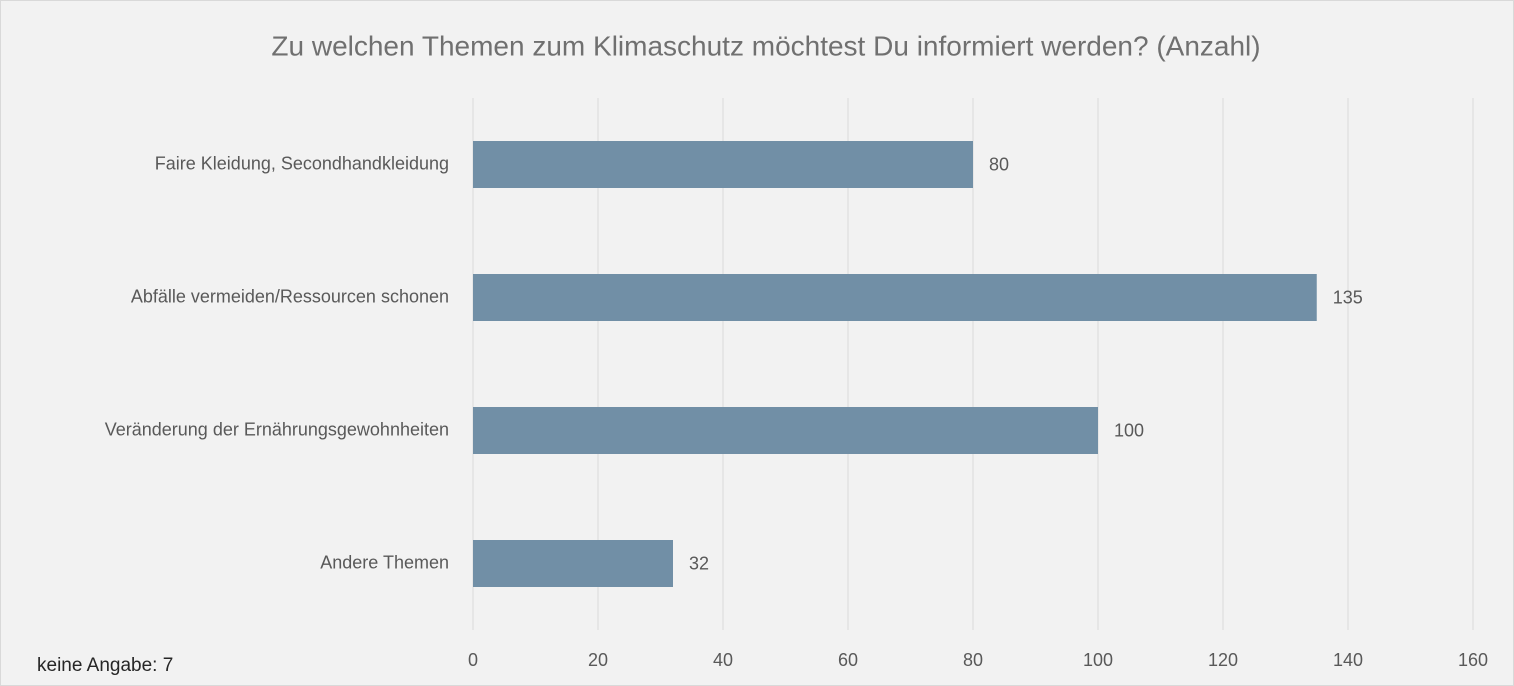 This screenshot has height=686, width=1514. What do you see at coordinates (723, 660) in the screenshot?
I see `x-tick-label: 40` at bounding box center [723, 660].